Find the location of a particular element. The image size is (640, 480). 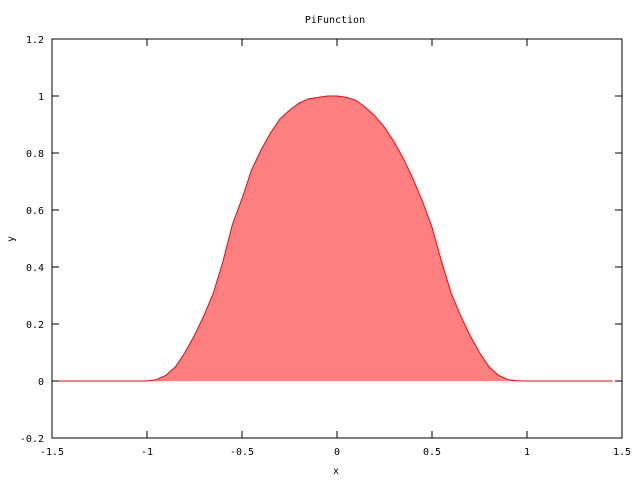

x-tick-label: 1.5 is located at coordinates (622, 452).